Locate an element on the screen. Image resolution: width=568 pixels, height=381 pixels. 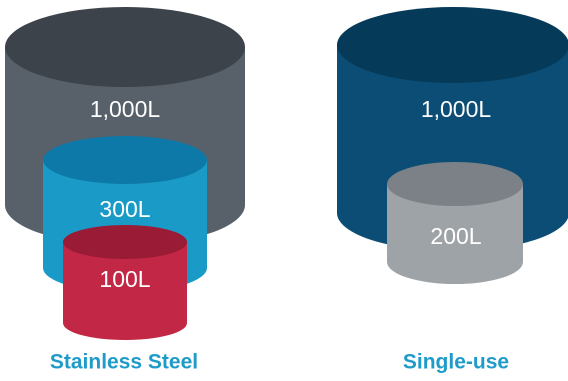
single-use-200l-tank: 200L is located at coordinates (455, 223).